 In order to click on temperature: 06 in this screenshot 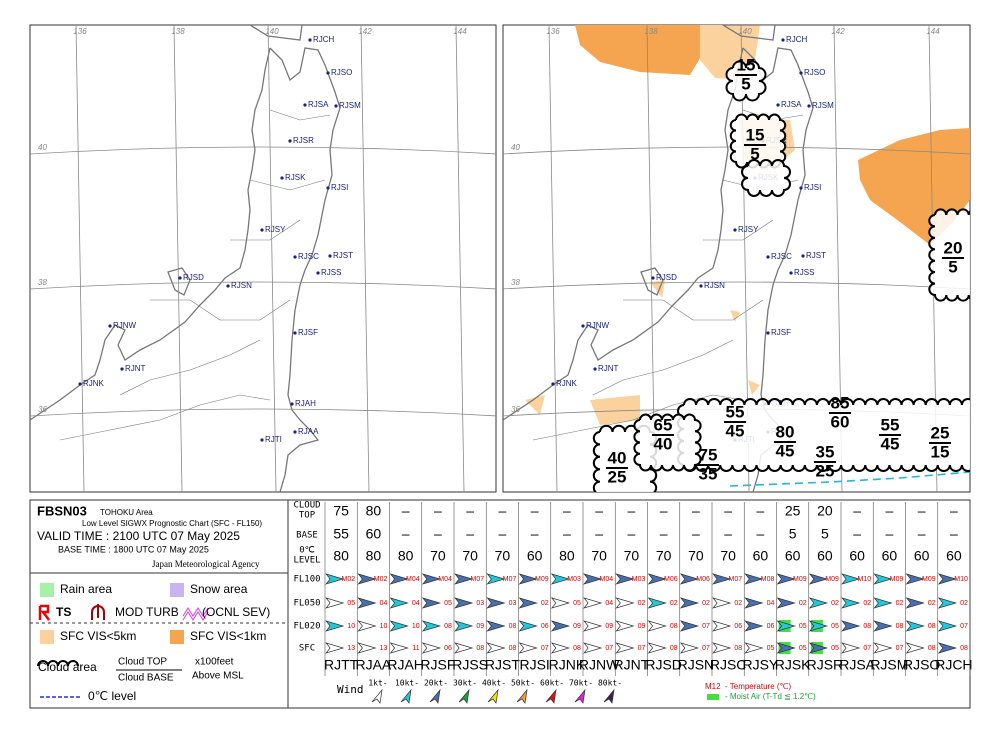, I will do `click(738, 626)`.